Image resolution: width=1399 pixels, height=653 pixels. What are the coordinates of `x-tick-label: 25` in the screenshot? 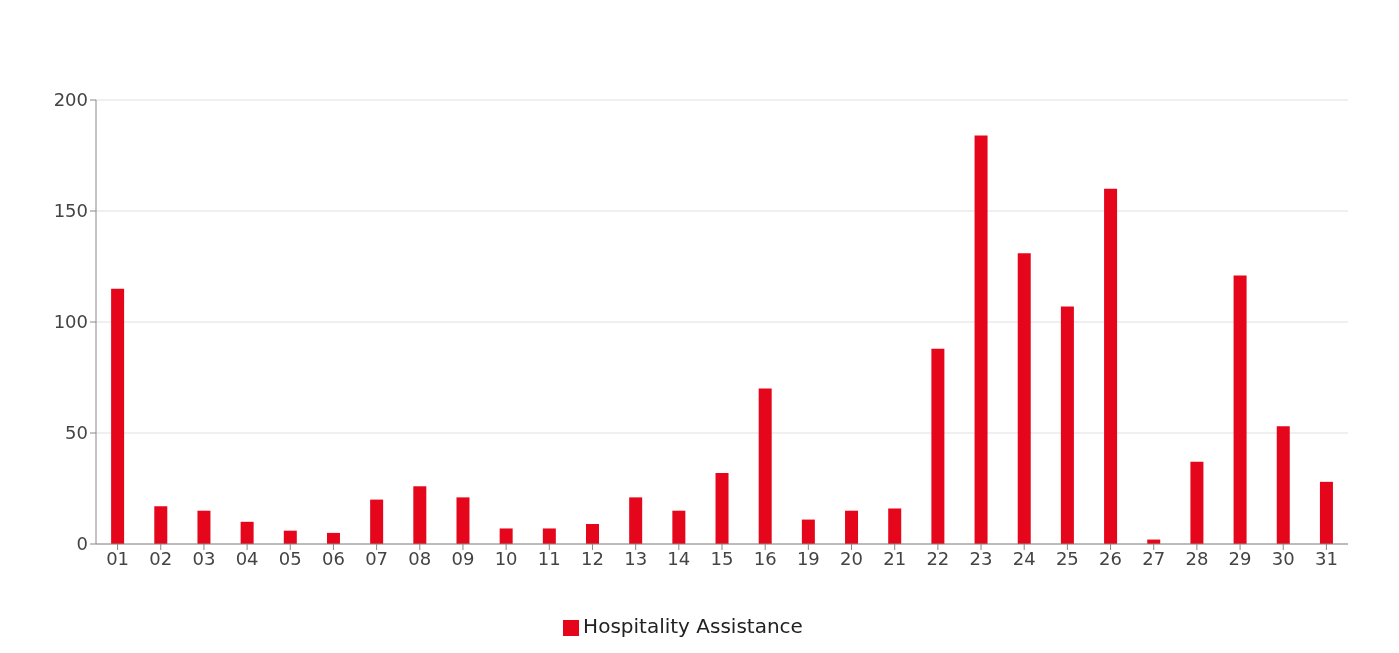 It's located at (1067, 558).